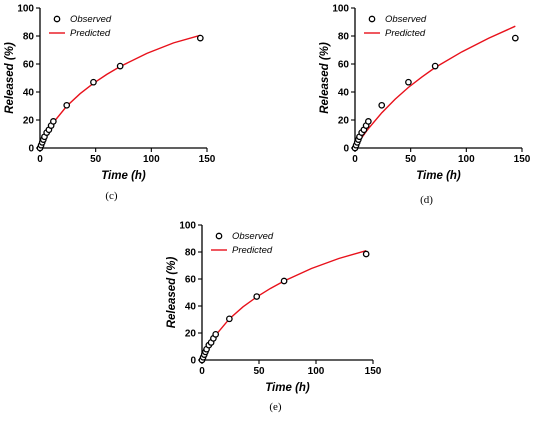  What do you see at coordinates (275, 407) in the screenshot?
I see `panel-label: (e)` at bounding box center [275, 407].